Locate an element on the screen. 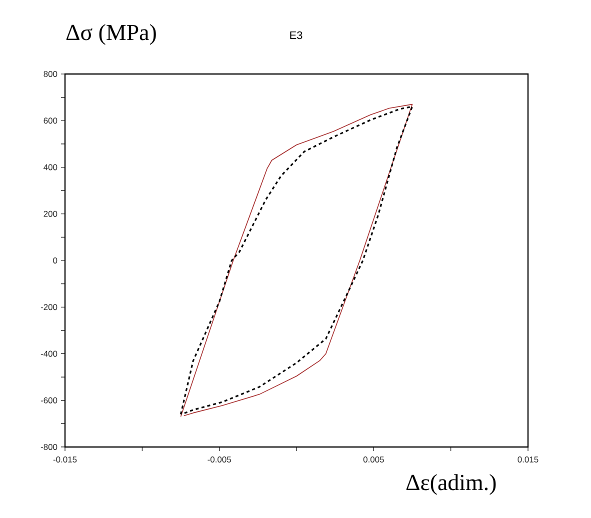 The height and width of the screenshot is (518, 591). x-tick-label: 0.015 is located at coordinates (528, 459).